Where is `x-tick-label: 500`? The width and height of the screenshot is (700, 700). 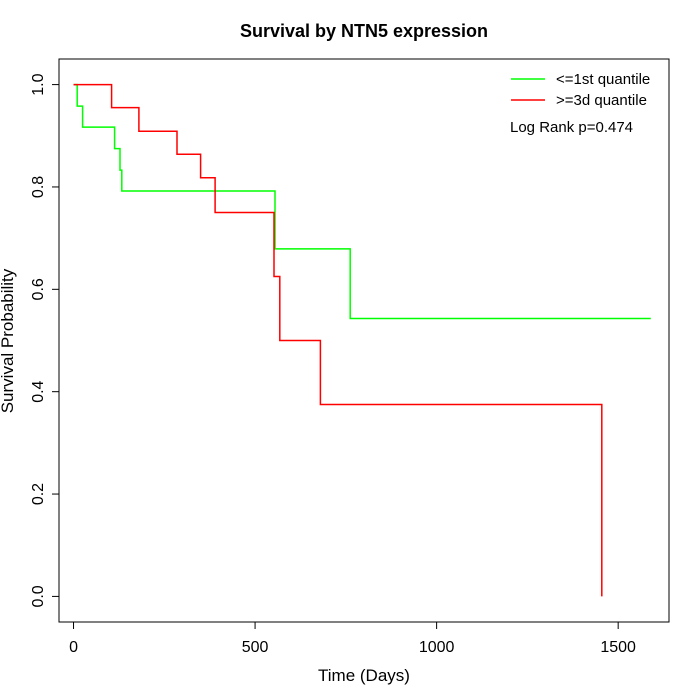
x-tick-label: 500 is located at coordinates (255, 647).